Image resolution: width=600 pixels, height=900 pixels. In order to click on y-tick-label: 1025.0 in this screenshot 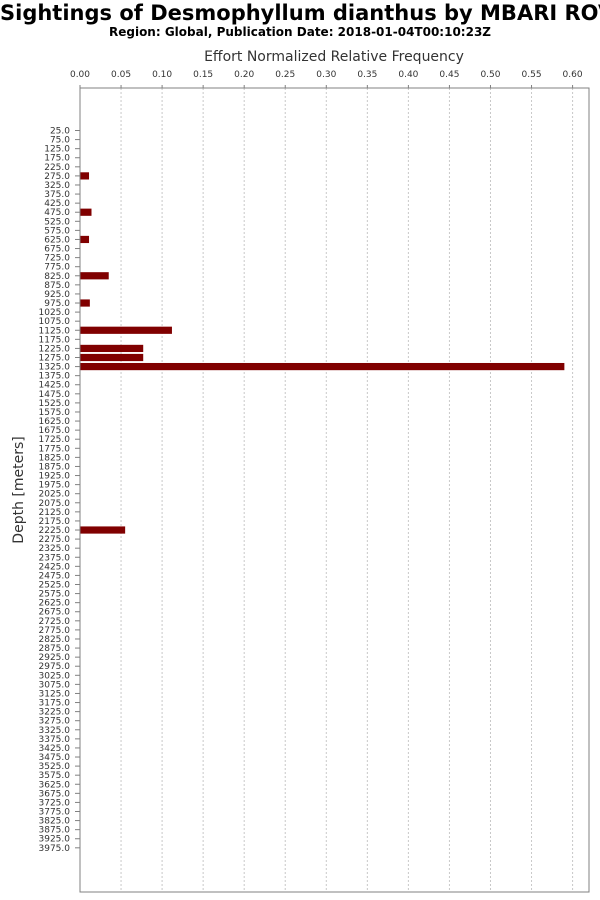, I will do `click(55, 313)`.